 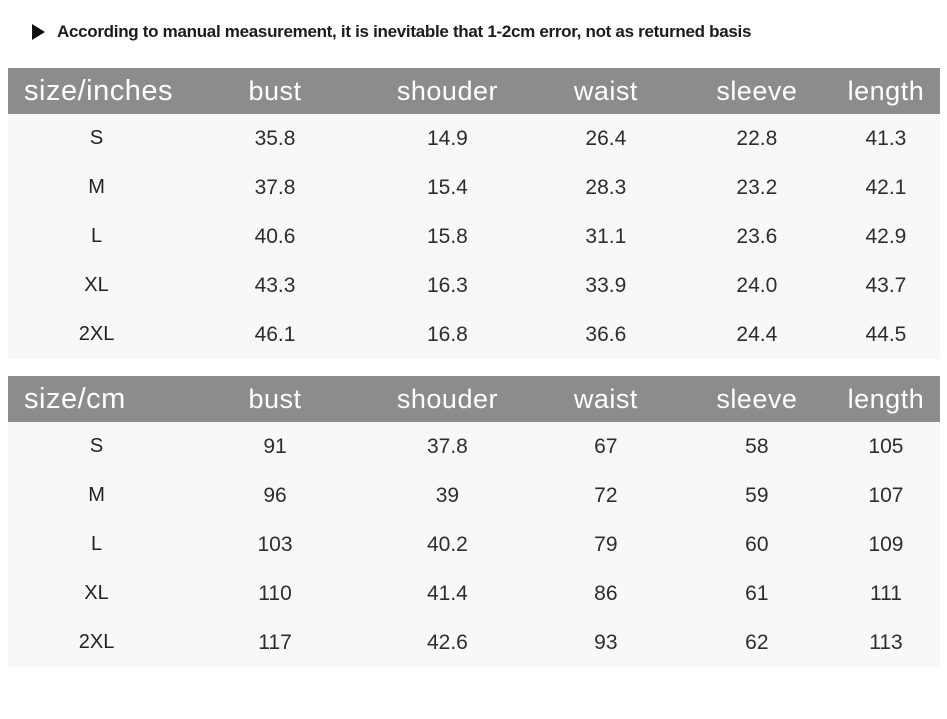 What do you see at coordinates (275, 334) in the screenshot?
I see `value-cell: 46.1` at bounding box center [275, 334].